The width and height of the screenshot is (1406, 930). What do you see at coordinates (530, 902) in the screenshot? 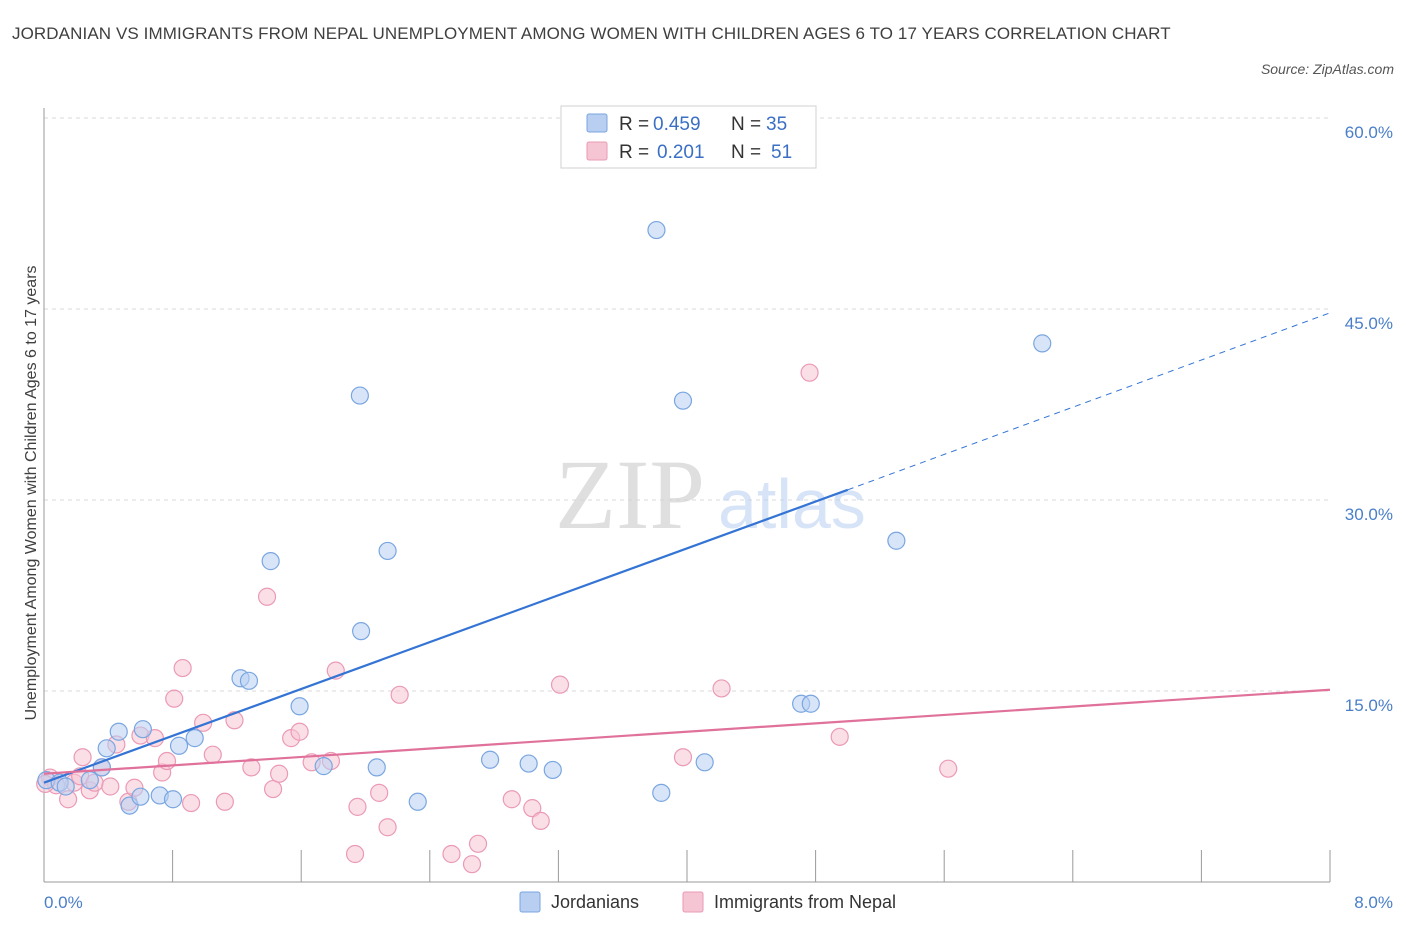
I see `bottom-legend-swatch-jordanians` at bounding box center [530, 902].